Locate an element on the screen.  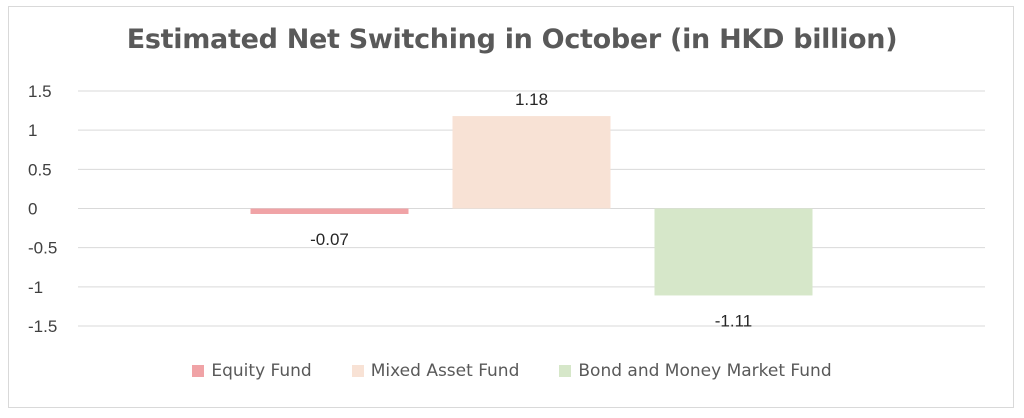
data-label: -0.07 is located at coordinates (329, 239).